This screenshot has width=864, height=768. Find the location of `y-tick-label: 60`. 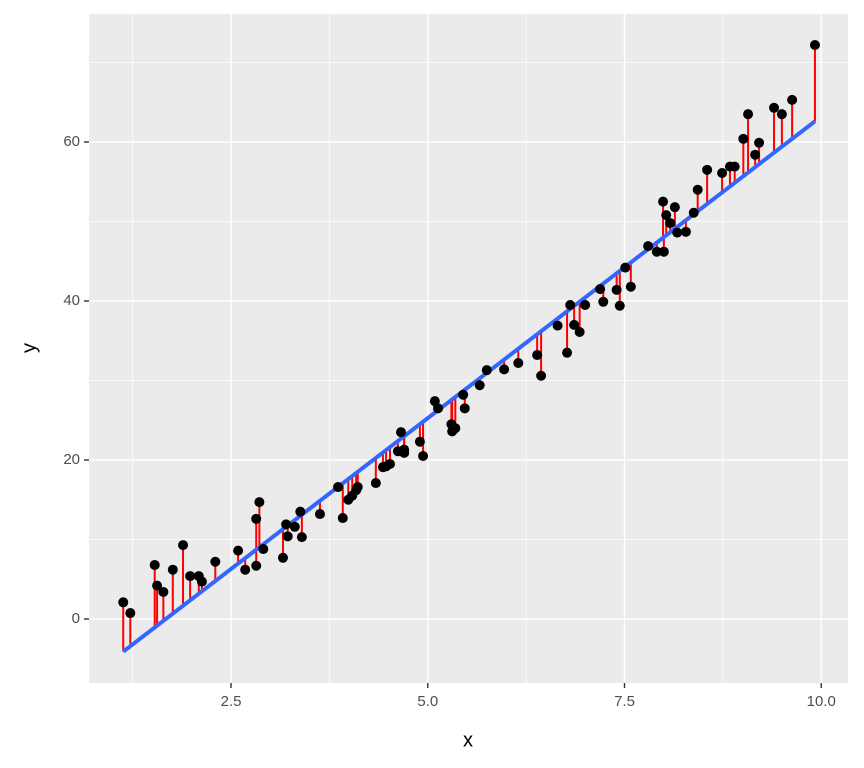

y-tick-label: 60 is located at coordinates (71, 141).